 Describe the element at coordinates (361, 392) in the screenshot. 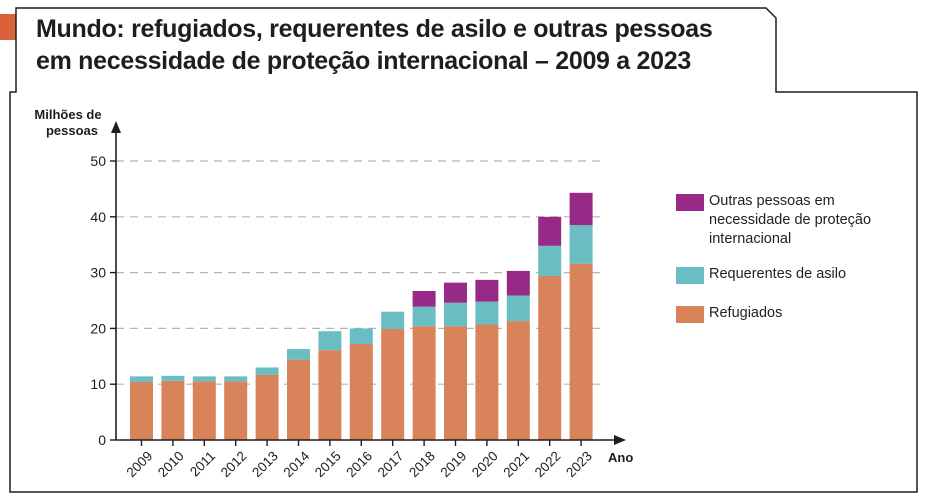

I see `bar-refugiados-2016` at that location.